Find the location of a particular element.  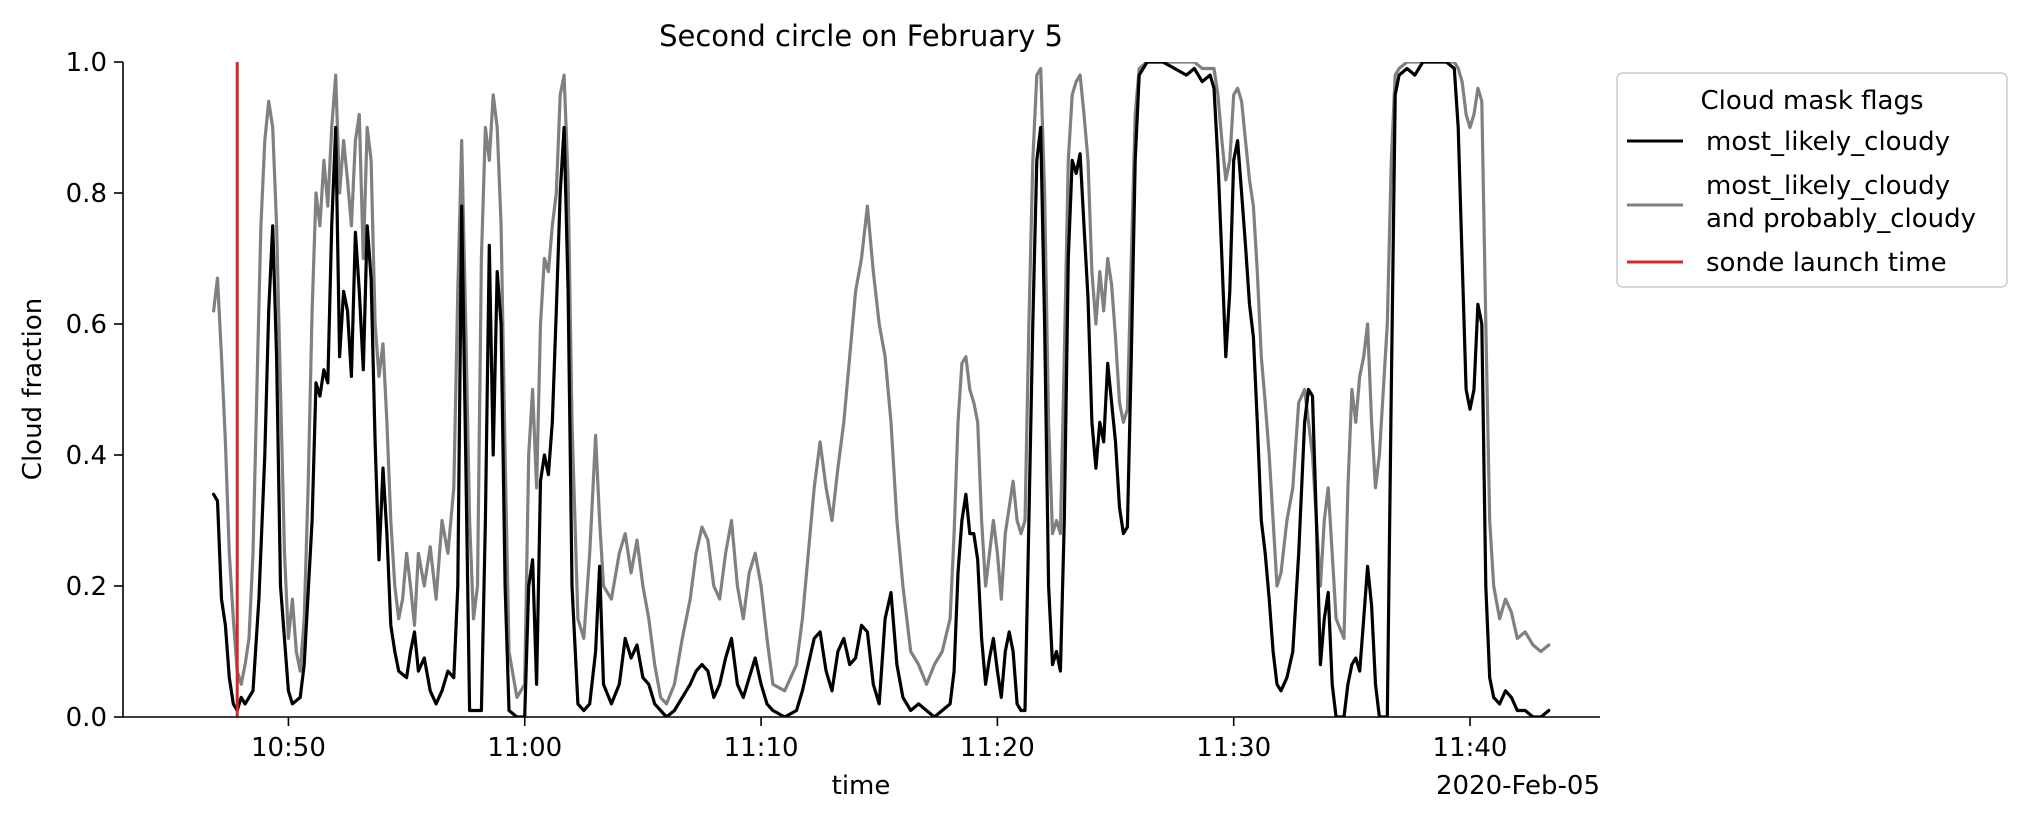

legend-label-most-likely-cloudy: most_likely_cloudy is located at coordinates (1828, 142).